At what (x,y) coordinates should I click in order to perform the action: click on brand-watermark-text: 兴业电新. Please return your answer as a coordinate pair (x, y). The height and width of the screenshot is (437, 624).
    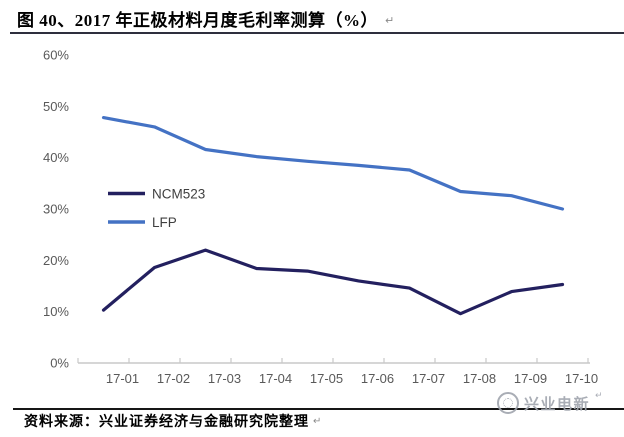
    Looking at the image, I should click on (557, 404).